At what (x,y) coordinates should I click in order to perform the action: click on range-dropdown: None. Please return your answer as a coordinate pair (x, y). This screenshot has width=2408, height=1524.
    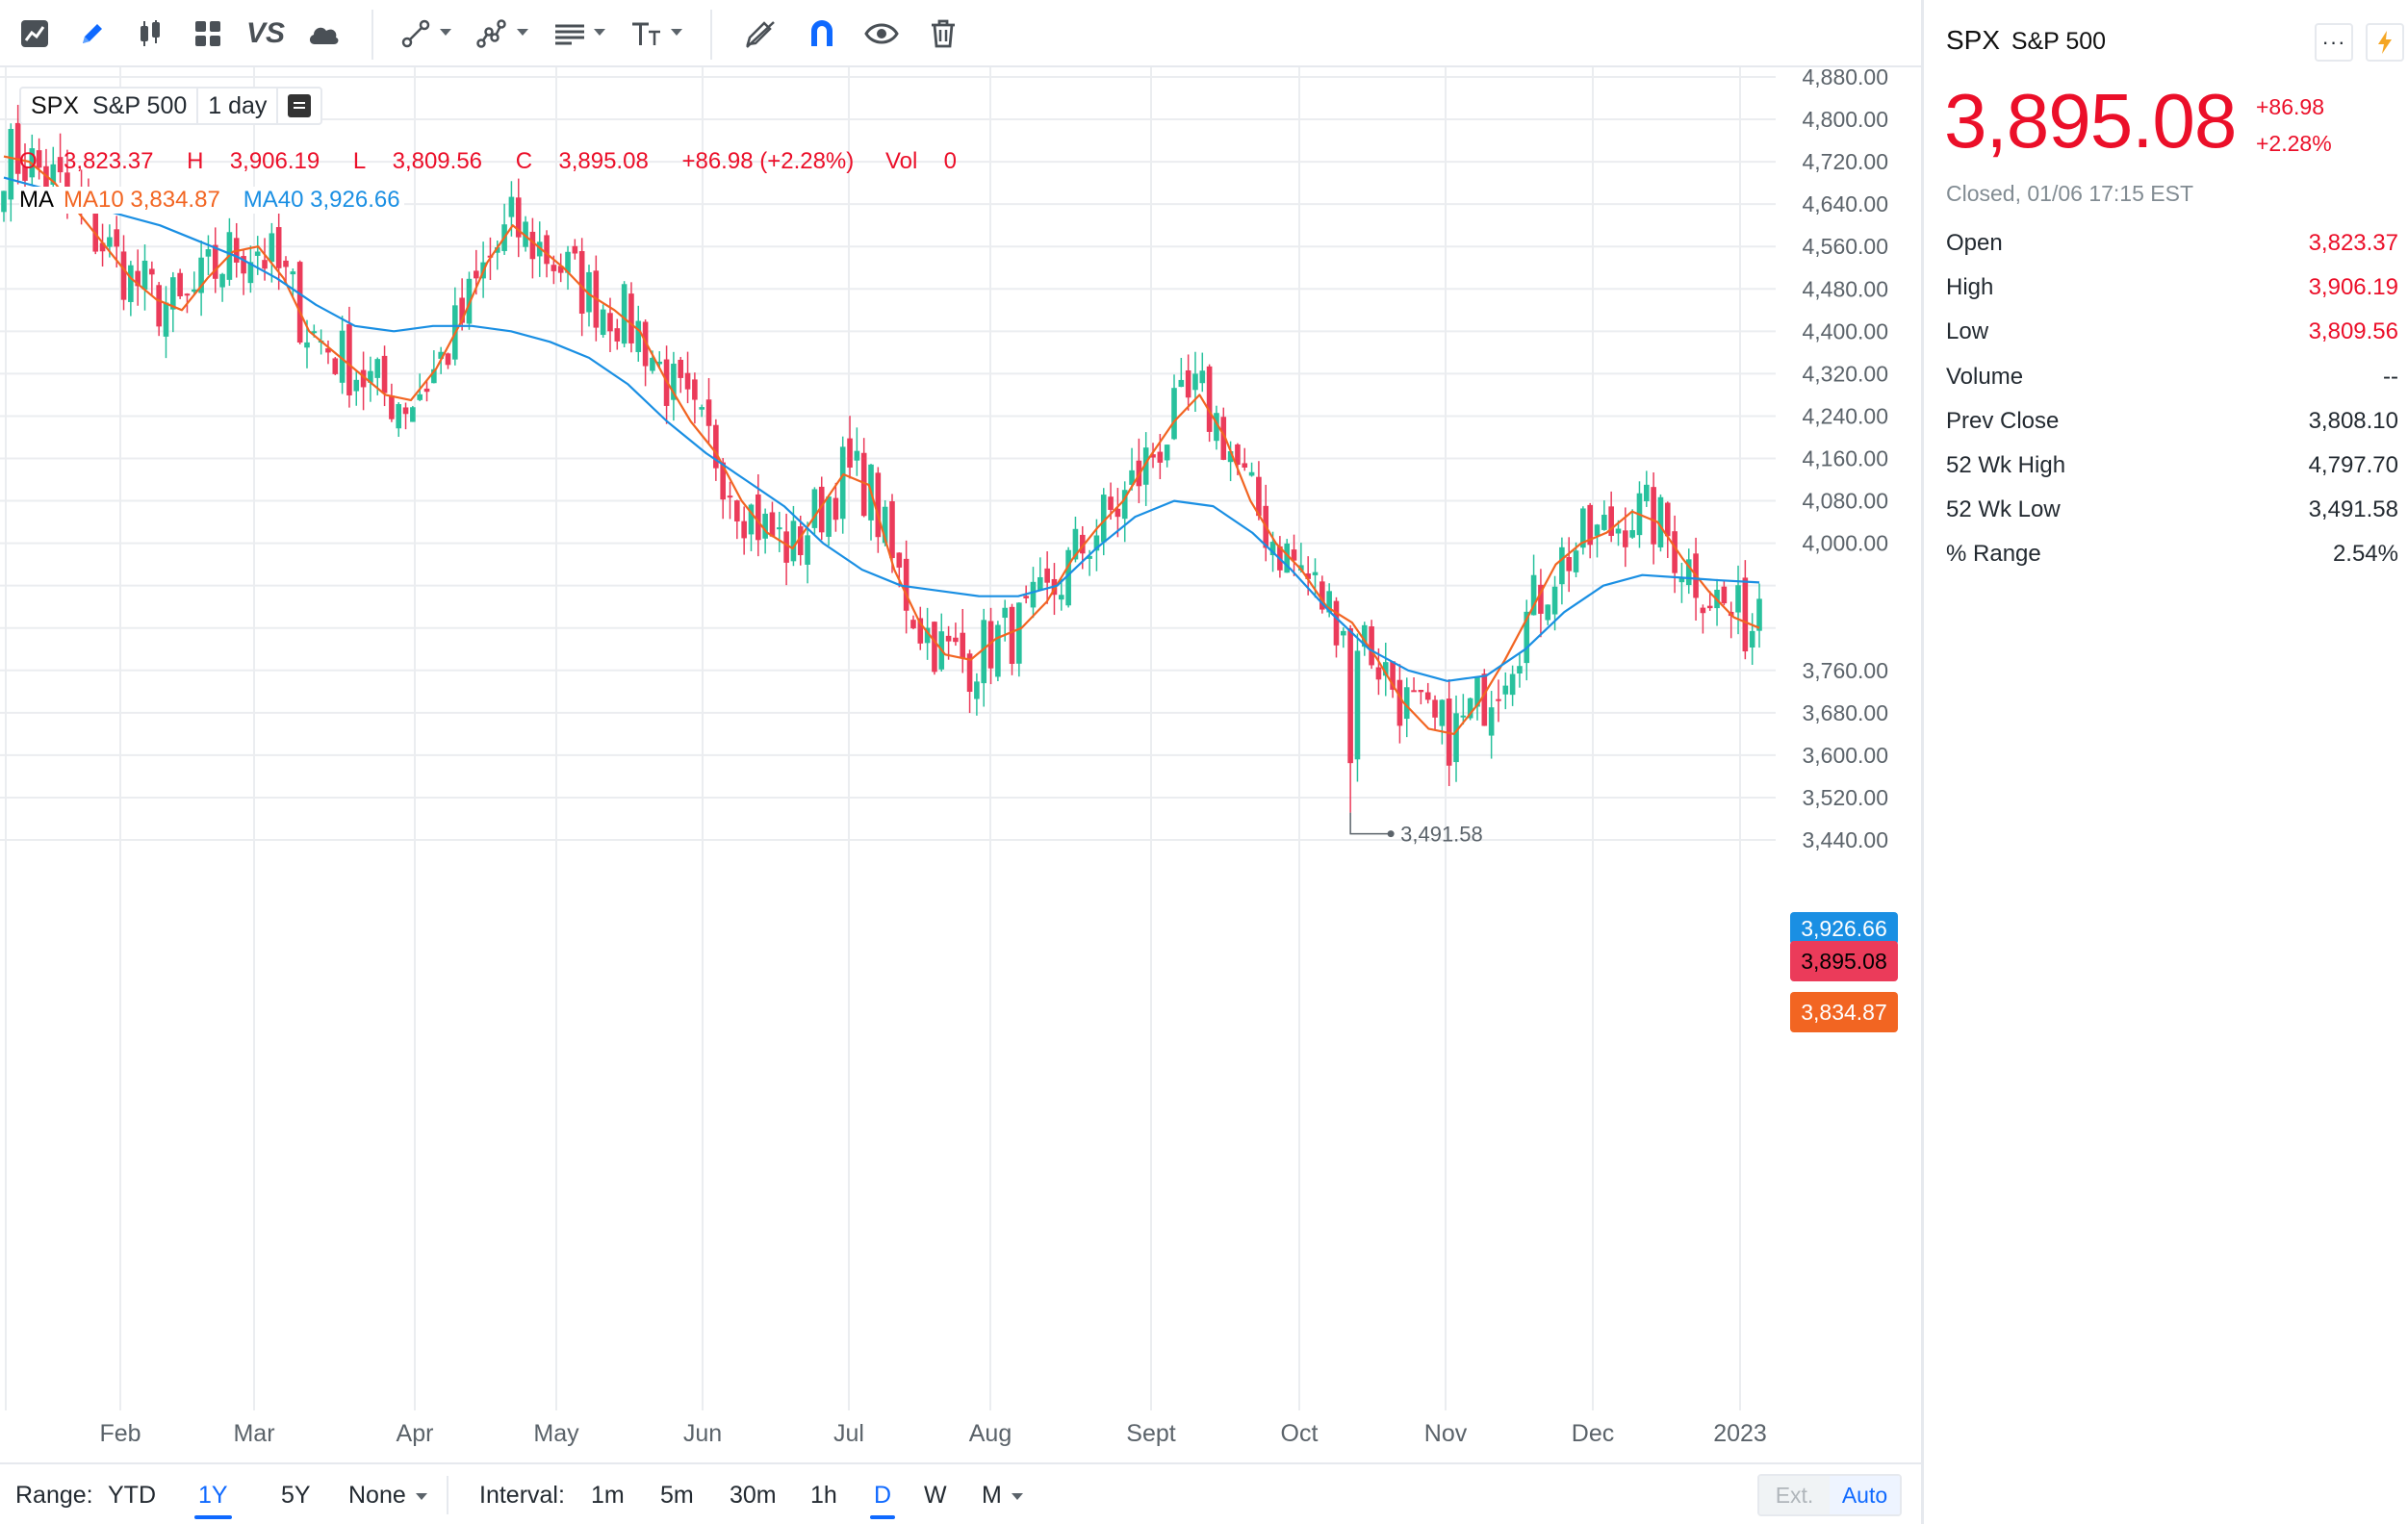
    Looking at the image, I should click on (387, 1496).